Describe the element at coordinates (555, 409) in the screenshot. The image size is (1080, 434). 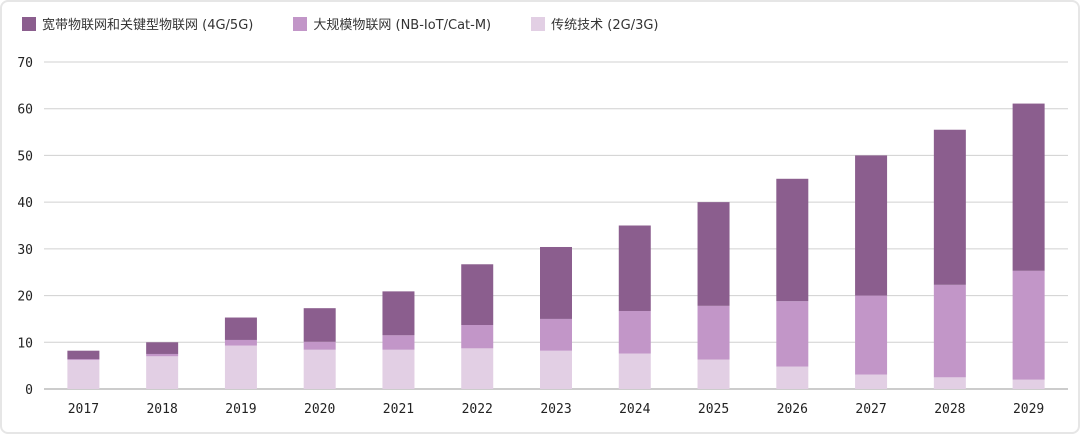
I see `x-tick-label-2023: 2023` at that location.